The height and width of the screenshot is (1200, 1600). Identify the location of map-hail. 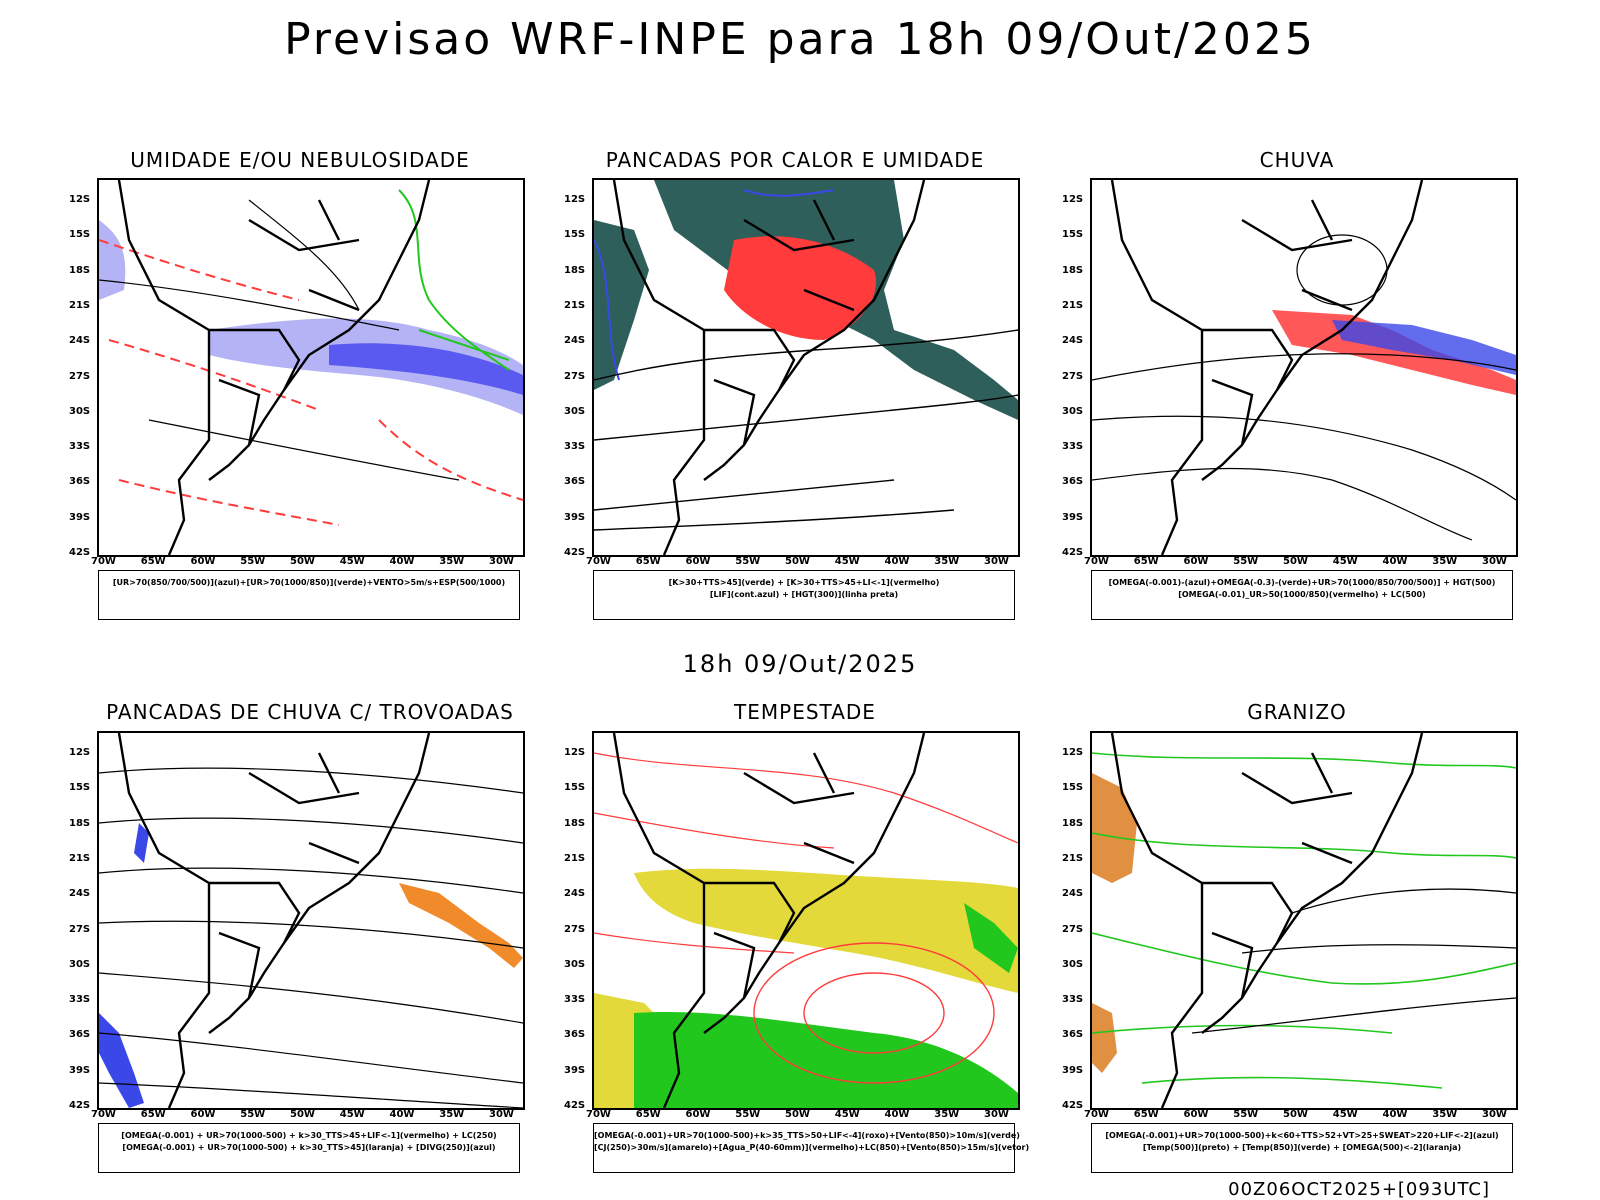
(1304, 920).